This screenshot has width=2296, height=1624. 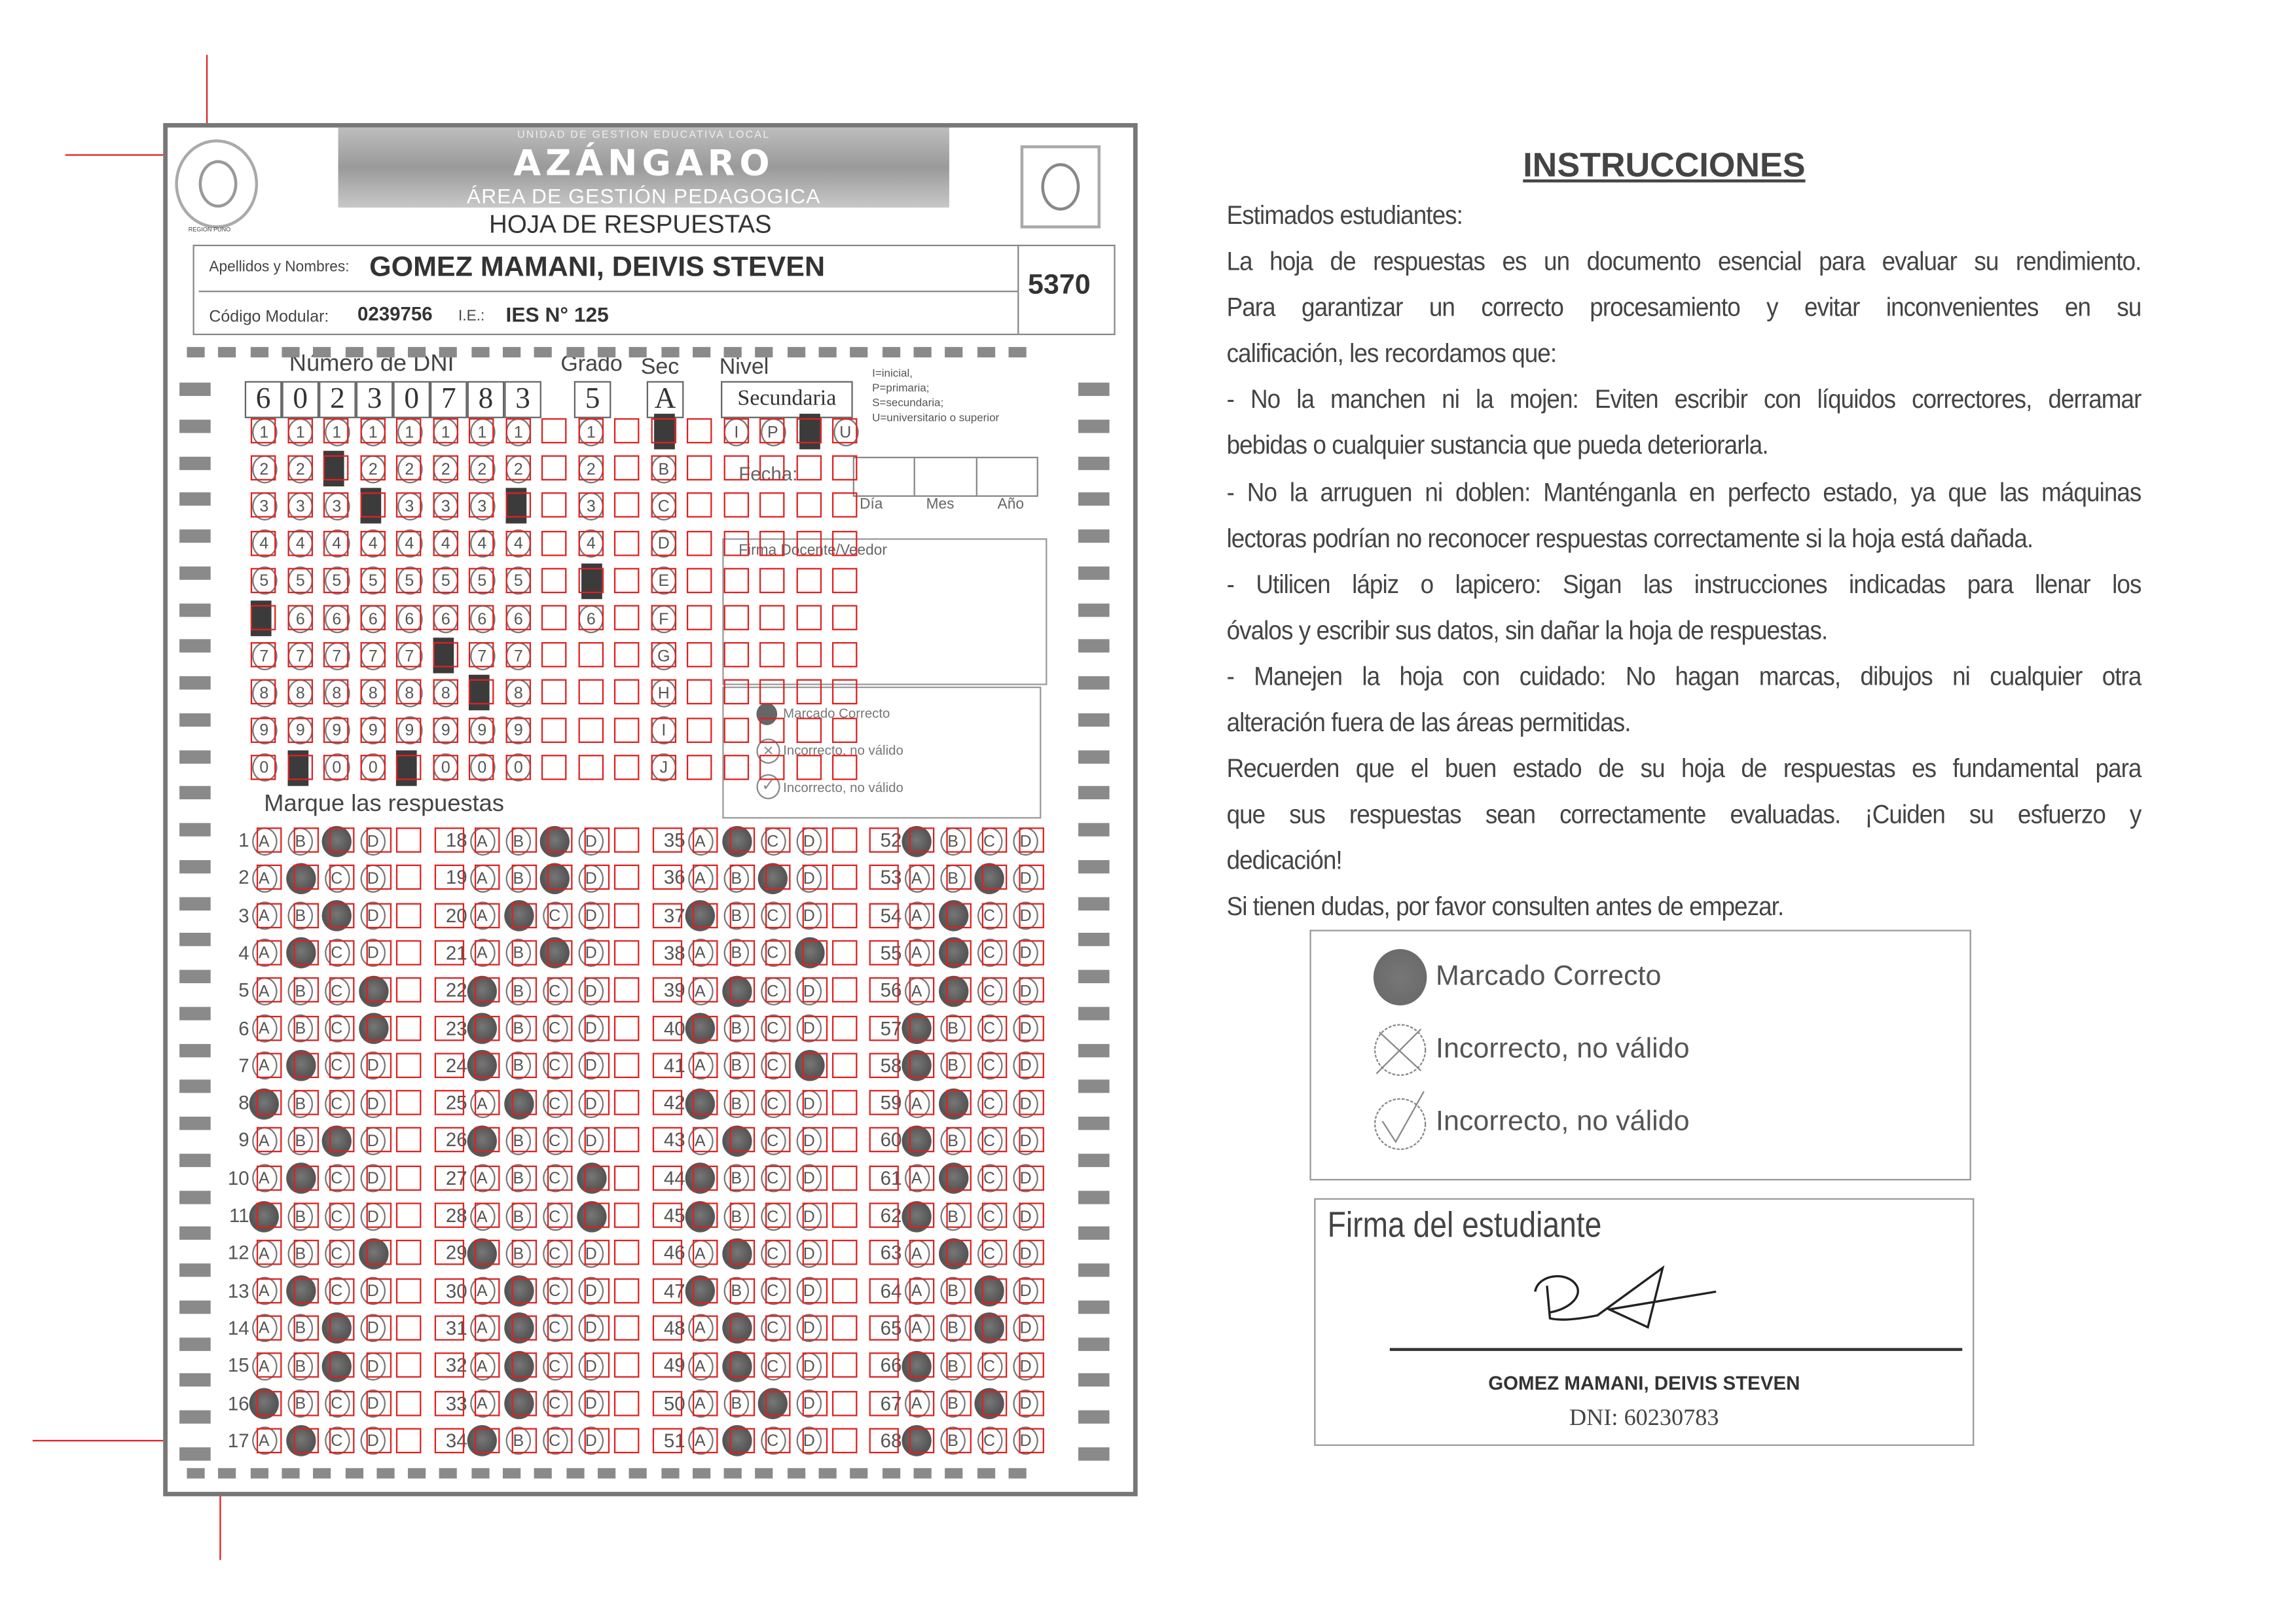 I want to click on grado-bubble: 2, so click(x=591, y=468).